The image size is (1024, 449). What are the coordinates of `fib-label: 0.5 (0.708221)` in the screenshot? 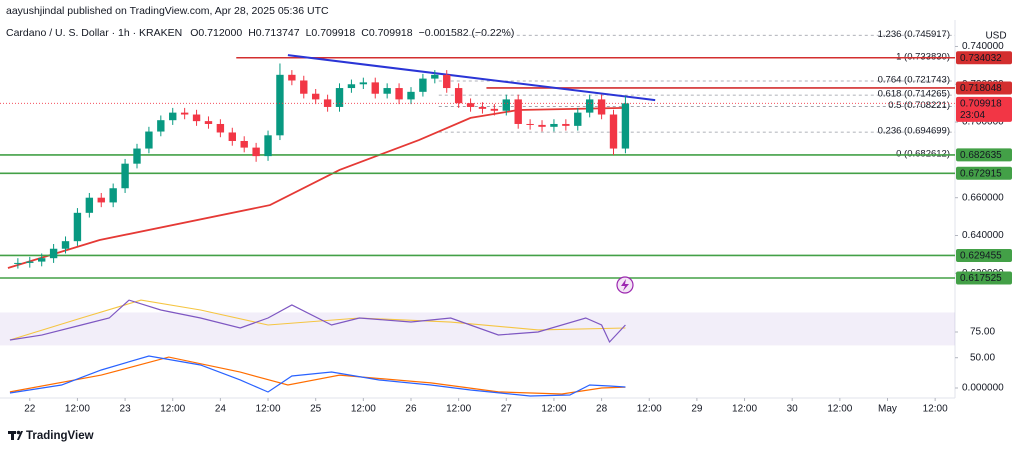 It's located at (919, 105).